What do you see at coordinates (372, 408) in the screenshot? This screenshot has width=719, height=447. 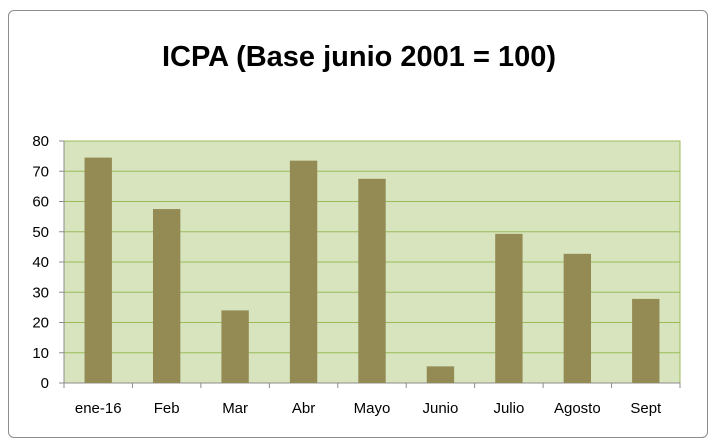 I see `x-tick-label: Mayo` at bounding box center [372, 408].